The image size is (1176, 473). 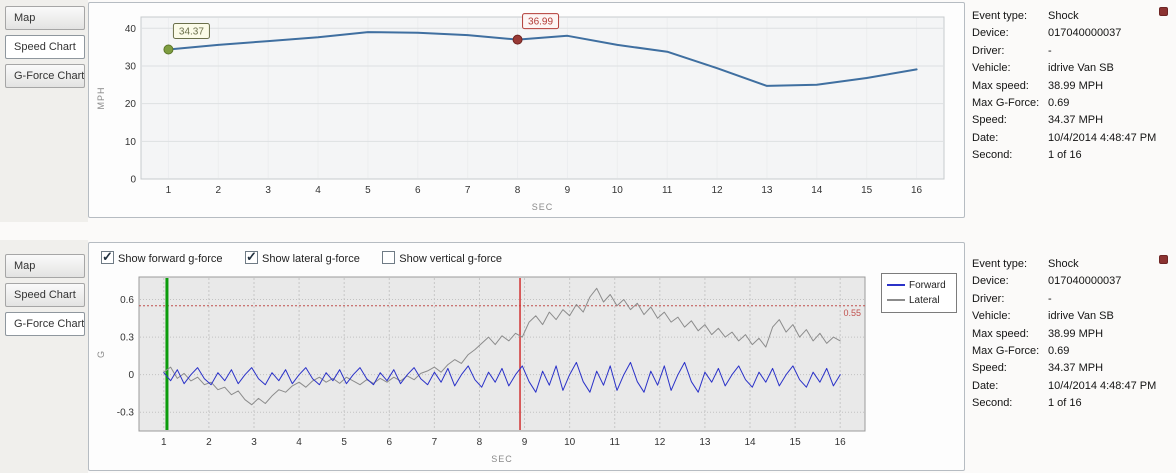 What do you see at coordinates (45, 47) in the screenshot?
I see `tab-speed-chart-top: Speed Chart` at bounding box center [45, 47].